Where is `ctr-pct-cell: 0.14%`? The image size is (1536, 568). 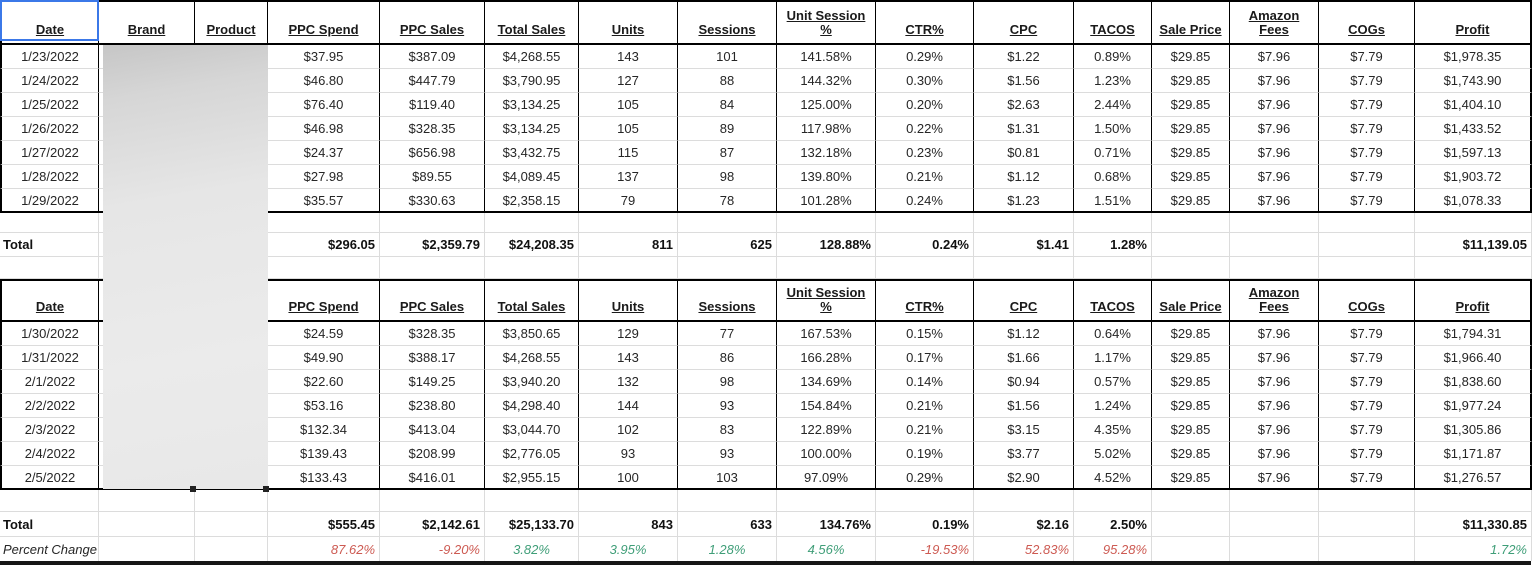 ctr-pct-cell: 0.14% is located at coordinates (925, 382).